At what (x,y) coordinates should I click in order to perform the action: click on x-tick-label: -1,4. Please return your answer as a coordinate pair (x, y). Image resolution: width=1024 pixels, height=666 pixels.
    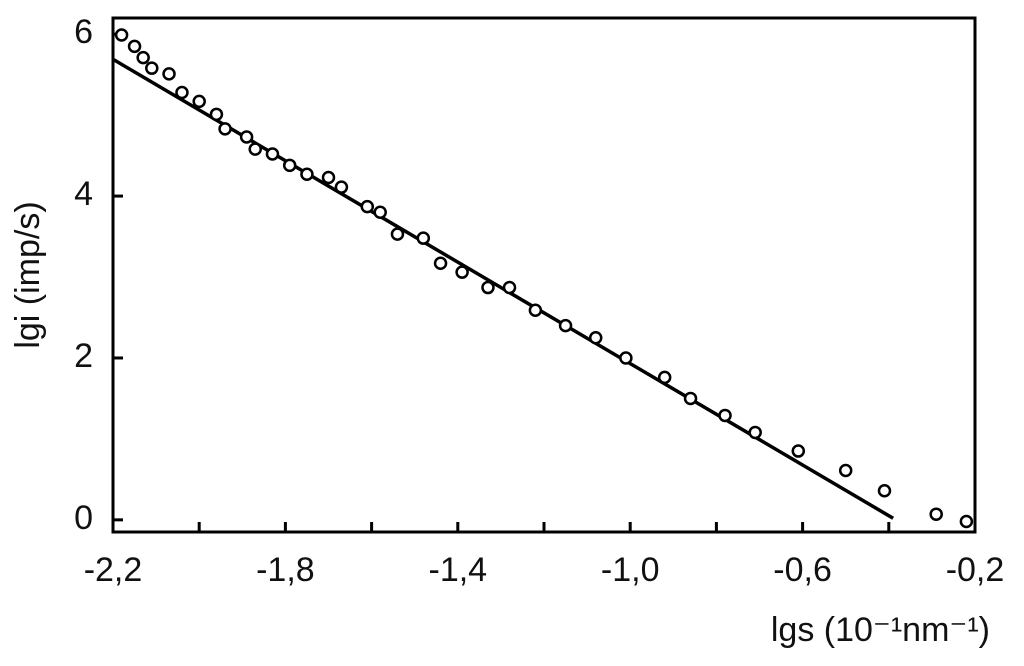
    Looking at the image, I should click on (458, 570).